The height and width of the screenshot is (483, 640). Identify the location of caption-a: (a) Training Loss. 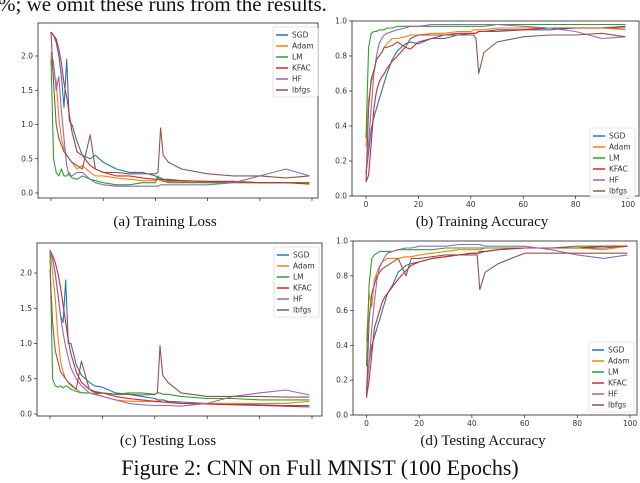
(165, 222).